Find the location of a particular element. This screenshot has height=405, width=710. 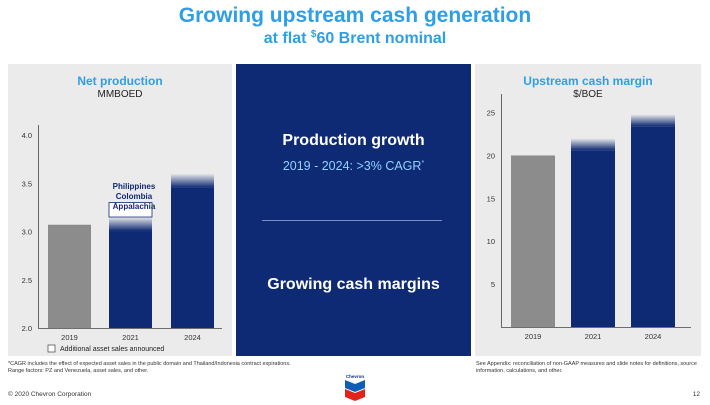

divider is located at coordinates (352, 220).